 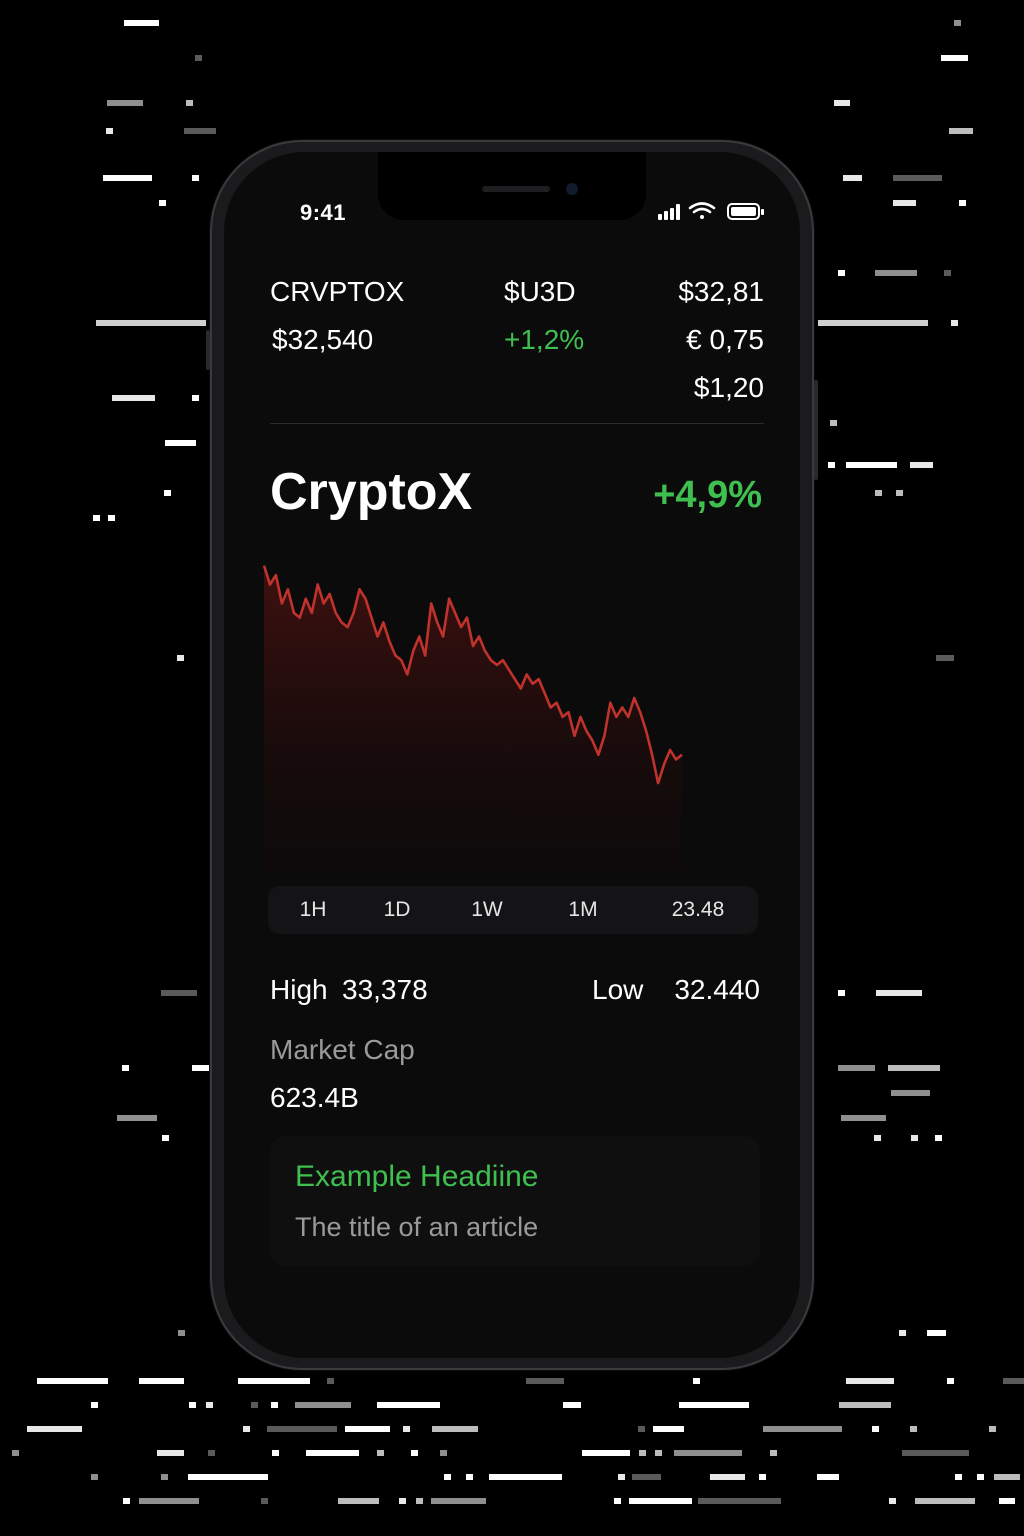 I want to click on ticker-change-2: +1,2%, so click(x=544, y=339).